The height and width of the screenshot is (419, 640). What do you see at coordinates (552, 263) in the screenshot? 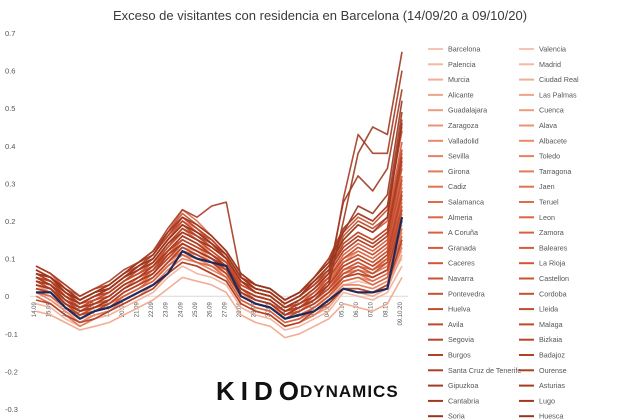
I see `legend-label: La Rioja` at bounding box center [552, 263].